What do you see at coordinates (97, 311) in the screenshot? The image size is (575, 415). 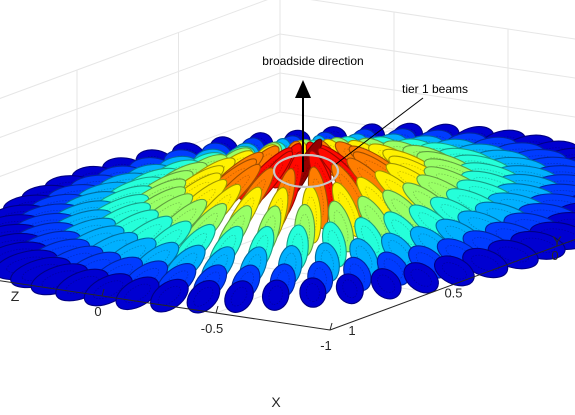 I see `x-tick-label: 0` at bounding box center [97, 311].